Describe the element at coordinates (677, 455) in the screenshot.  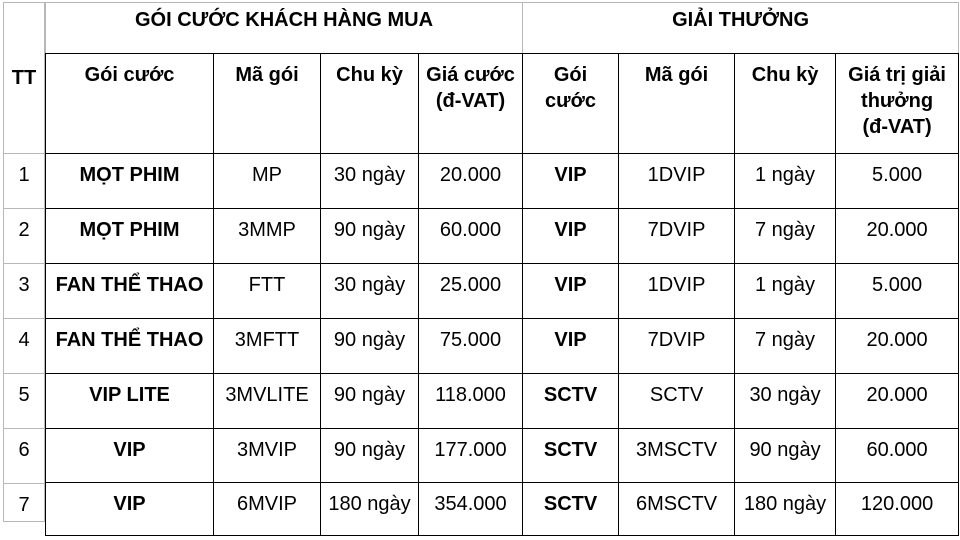
I see `prize-code-cell: 3MSCTV` at that location.